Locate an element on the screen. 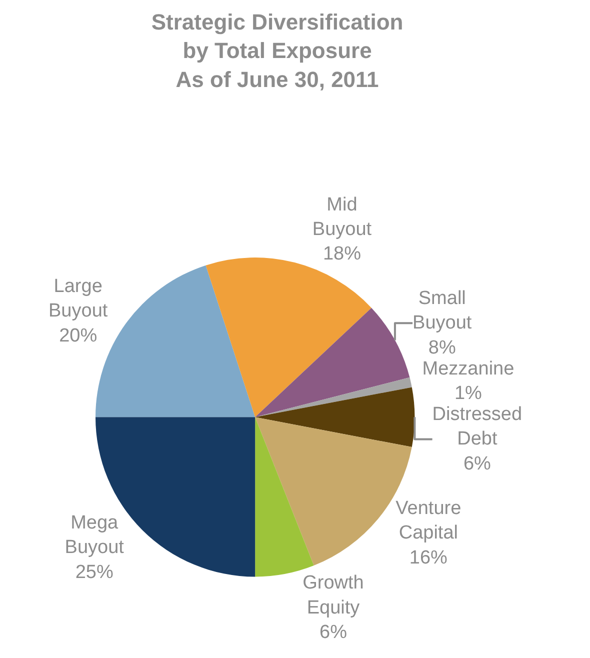 This screenshot has height=658, width=590. data-label: 16% is located at coordinates (428, 557).